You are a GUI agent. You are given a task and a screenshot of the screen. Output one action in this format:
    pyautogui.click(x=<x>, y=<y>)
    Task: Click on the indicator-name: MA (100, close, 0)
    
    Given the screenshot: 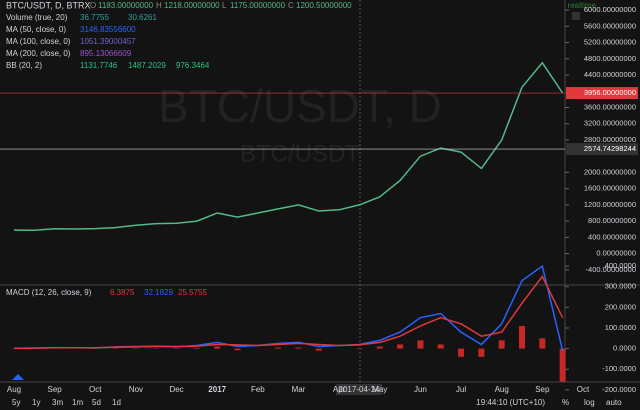 What is the action you would take?
    pyautogui.click(x=38, y=41)
    